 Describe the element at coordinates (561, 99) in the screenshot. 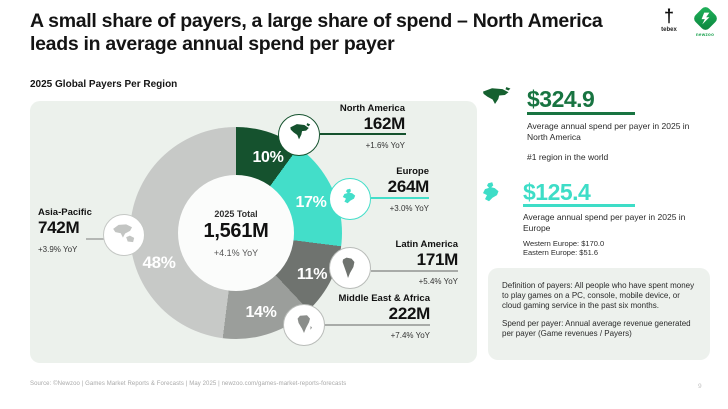

I see `north-america-spend-amount: $324.9` at that location.